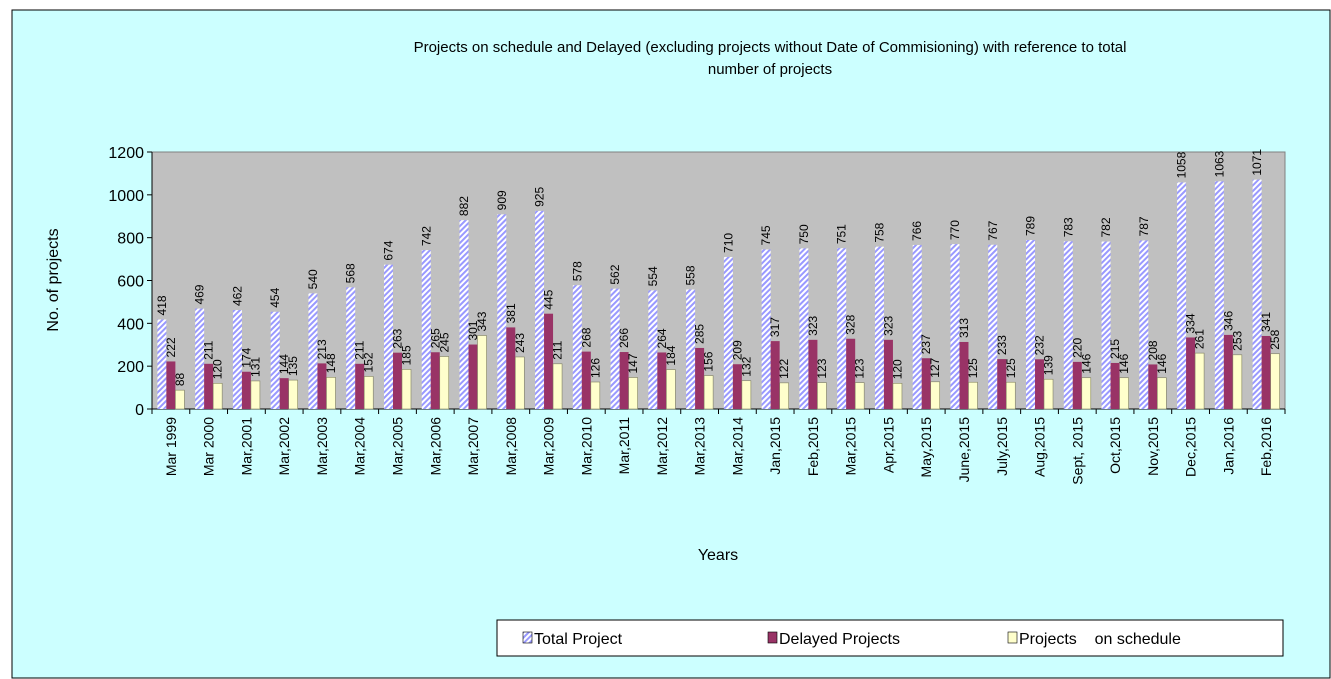 The height and width of the screenshot is (679, 1331). I want to click on x-tick-label: Mar 1999, so click(171, 446).